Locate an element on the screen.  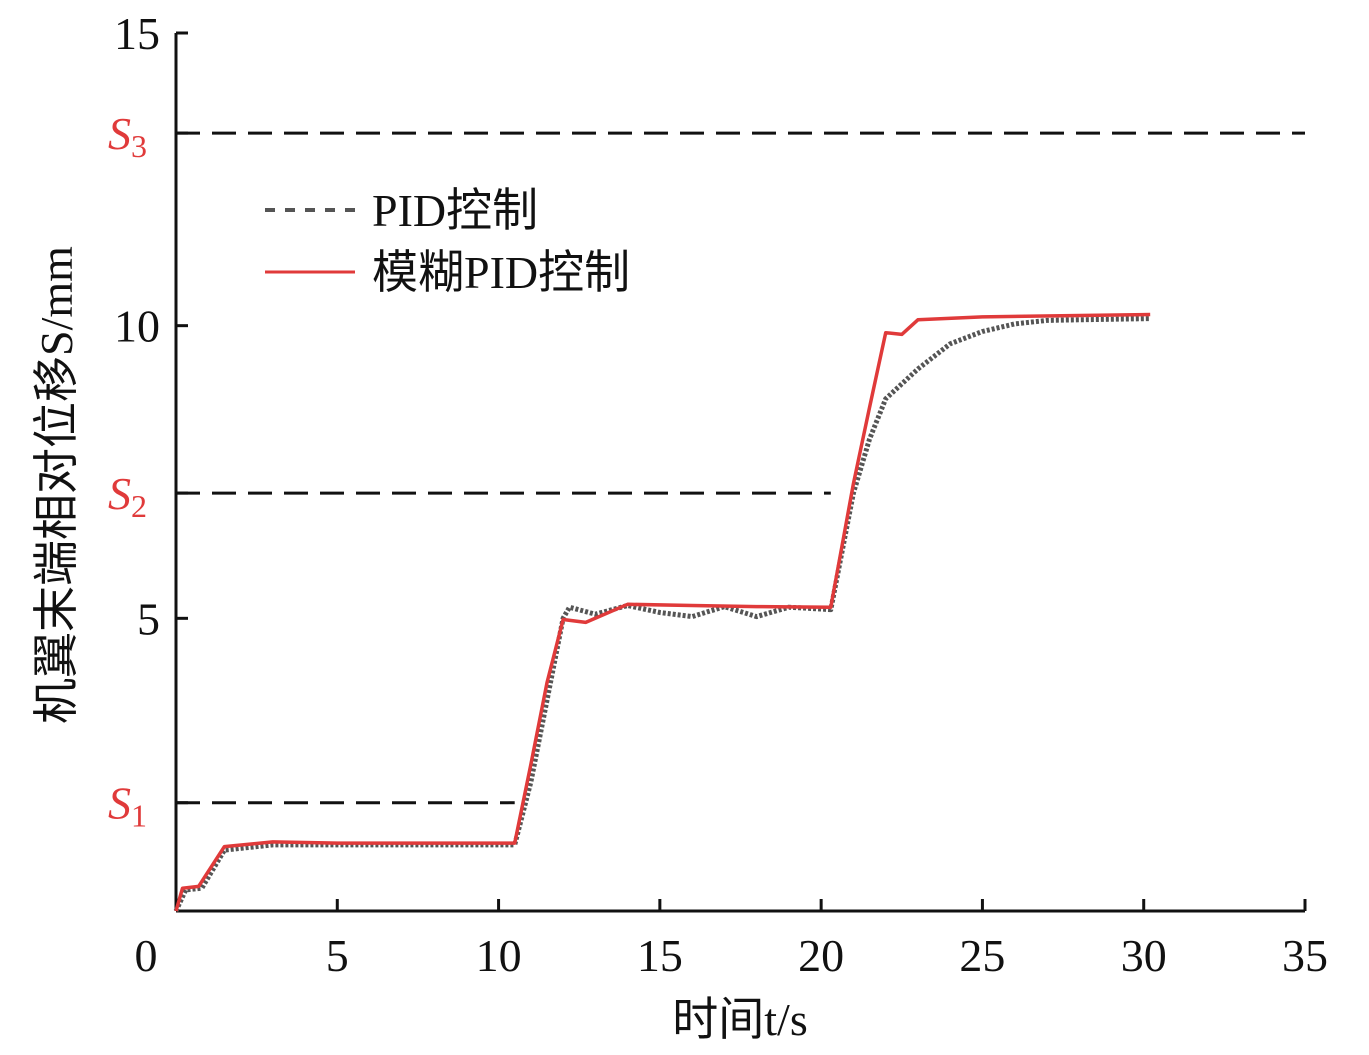
y-axis-title: 机翼末端相对位移S/mm is located at coordinates (56, 485).